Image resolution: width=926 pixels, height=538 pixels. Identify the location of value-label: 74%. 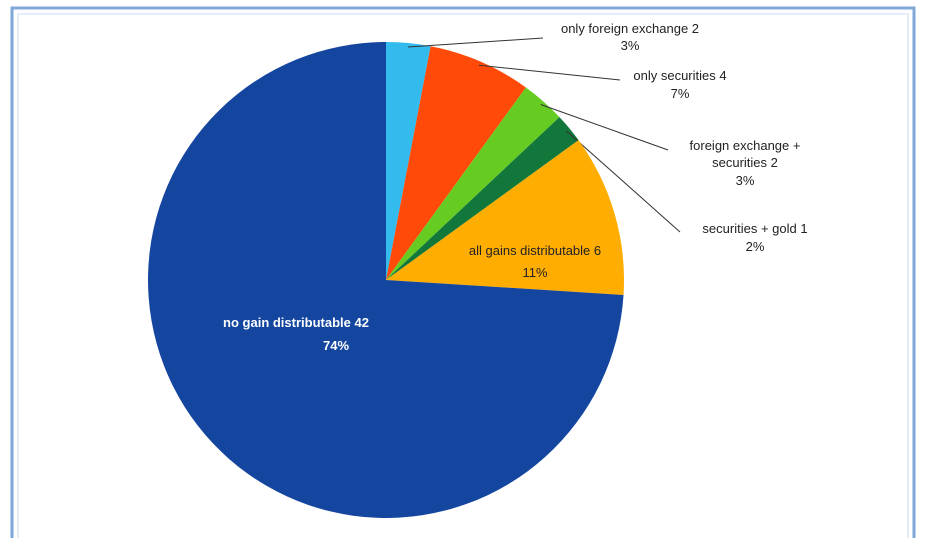
(336, 345).